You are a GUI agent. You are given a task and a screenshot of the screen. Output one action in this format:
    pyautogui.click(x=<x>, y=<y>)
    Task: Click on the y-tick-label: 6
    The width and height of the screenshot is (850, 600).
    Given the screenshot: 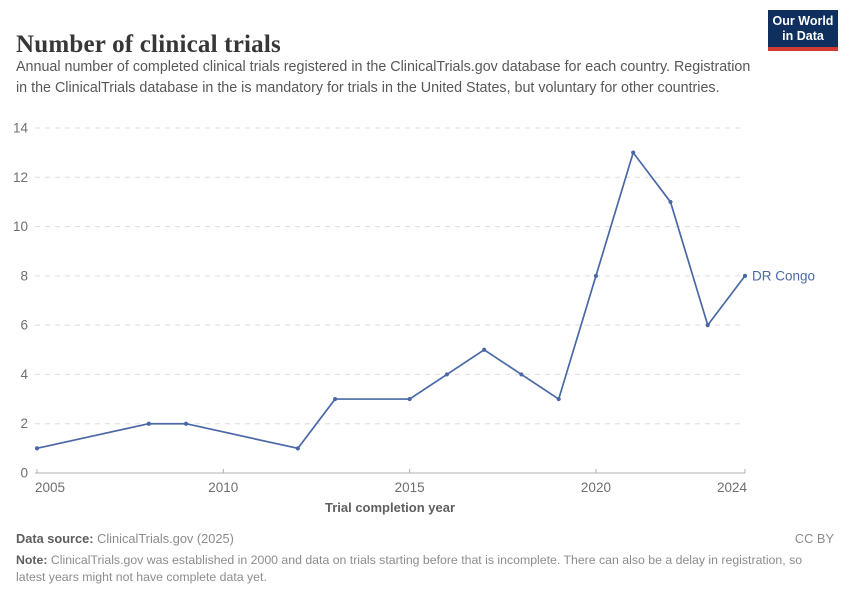 What is the action you would take?
    pyautogui.click(x=24, y=325)
    